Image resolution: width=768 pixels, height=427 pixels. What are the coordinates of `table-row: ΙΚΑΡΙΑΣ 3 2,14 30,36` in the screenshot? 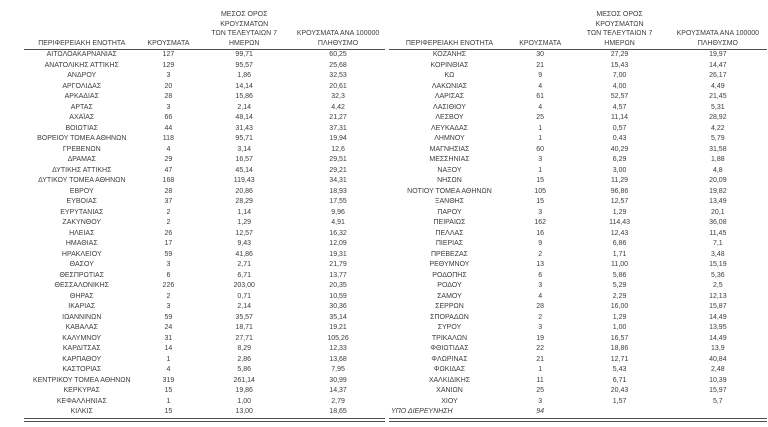 It's located at (204, 307).